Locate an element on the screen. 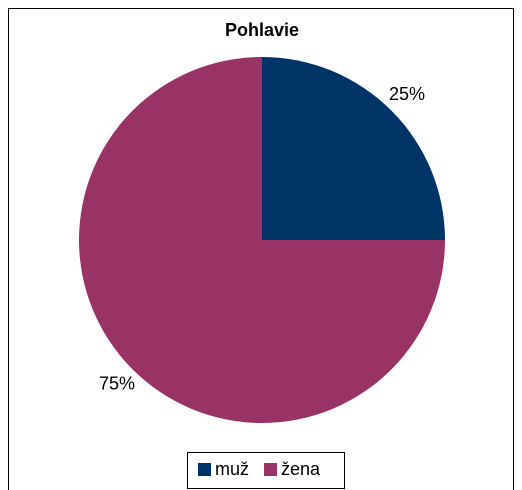 This screenshot has height=490, width=522. data-label: 75% is located at coordinates (117, 384).